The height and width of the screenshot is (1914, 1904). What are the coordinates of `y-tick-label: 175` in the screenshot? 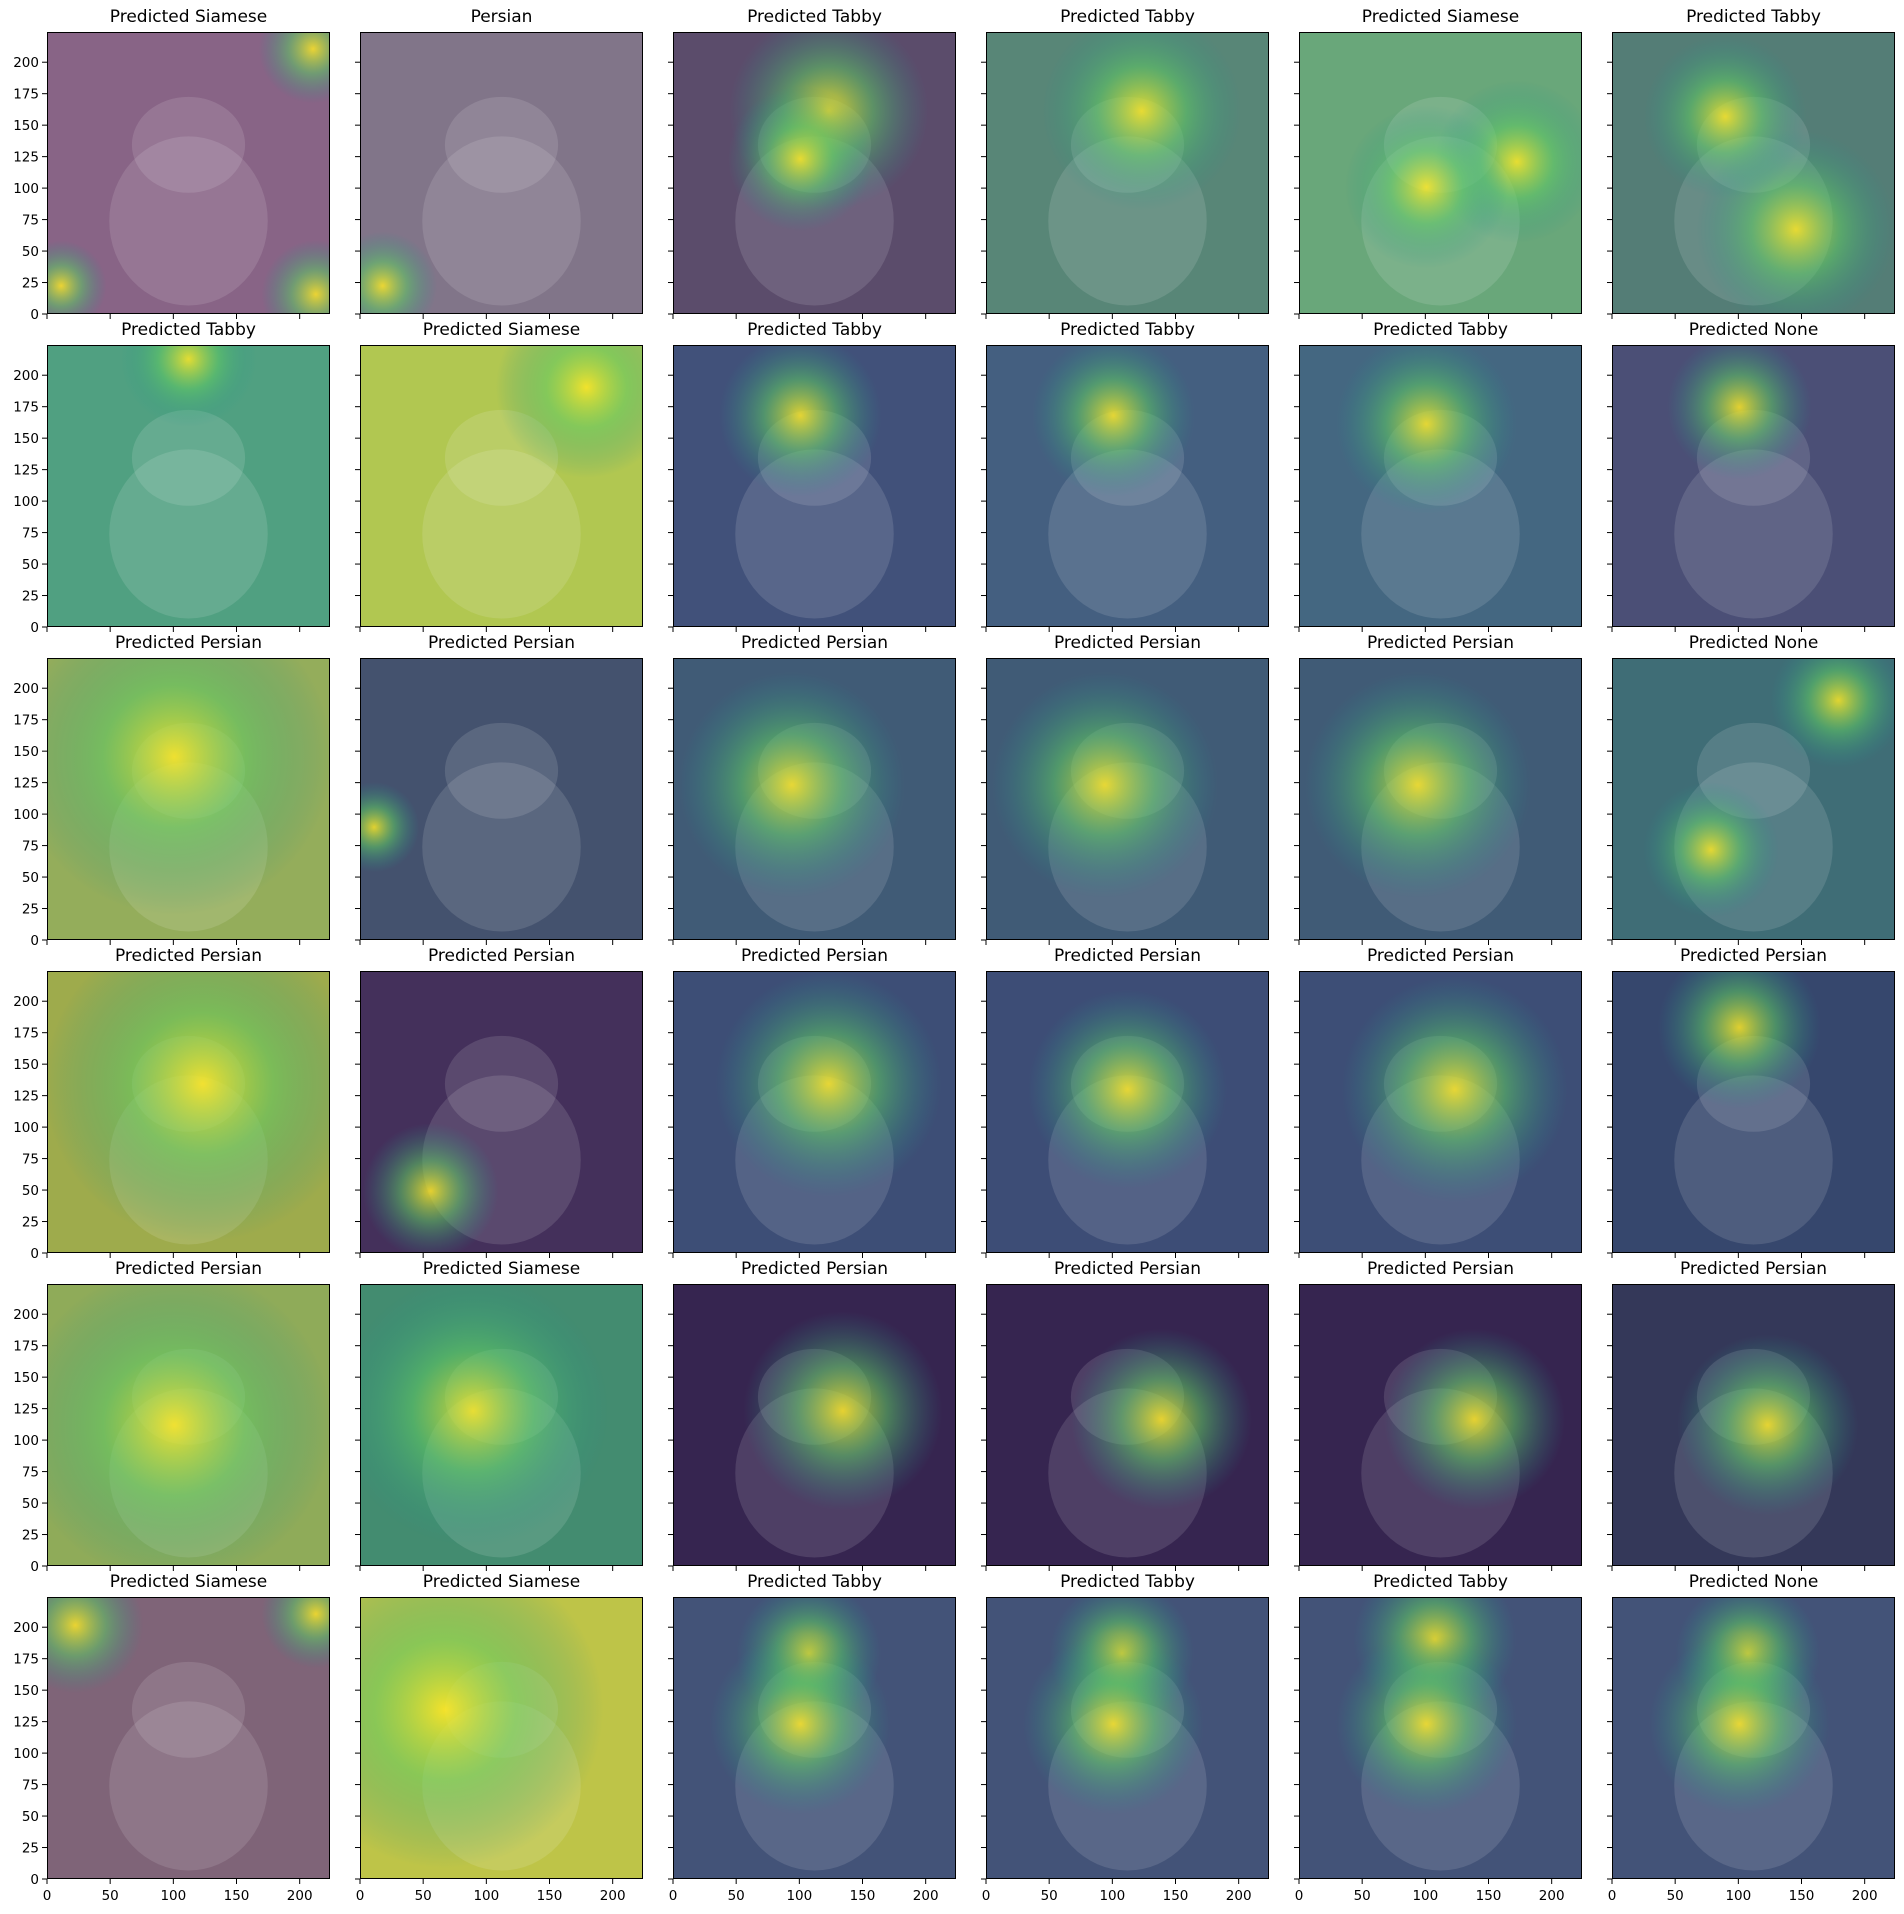 It's located at (26, 1660).